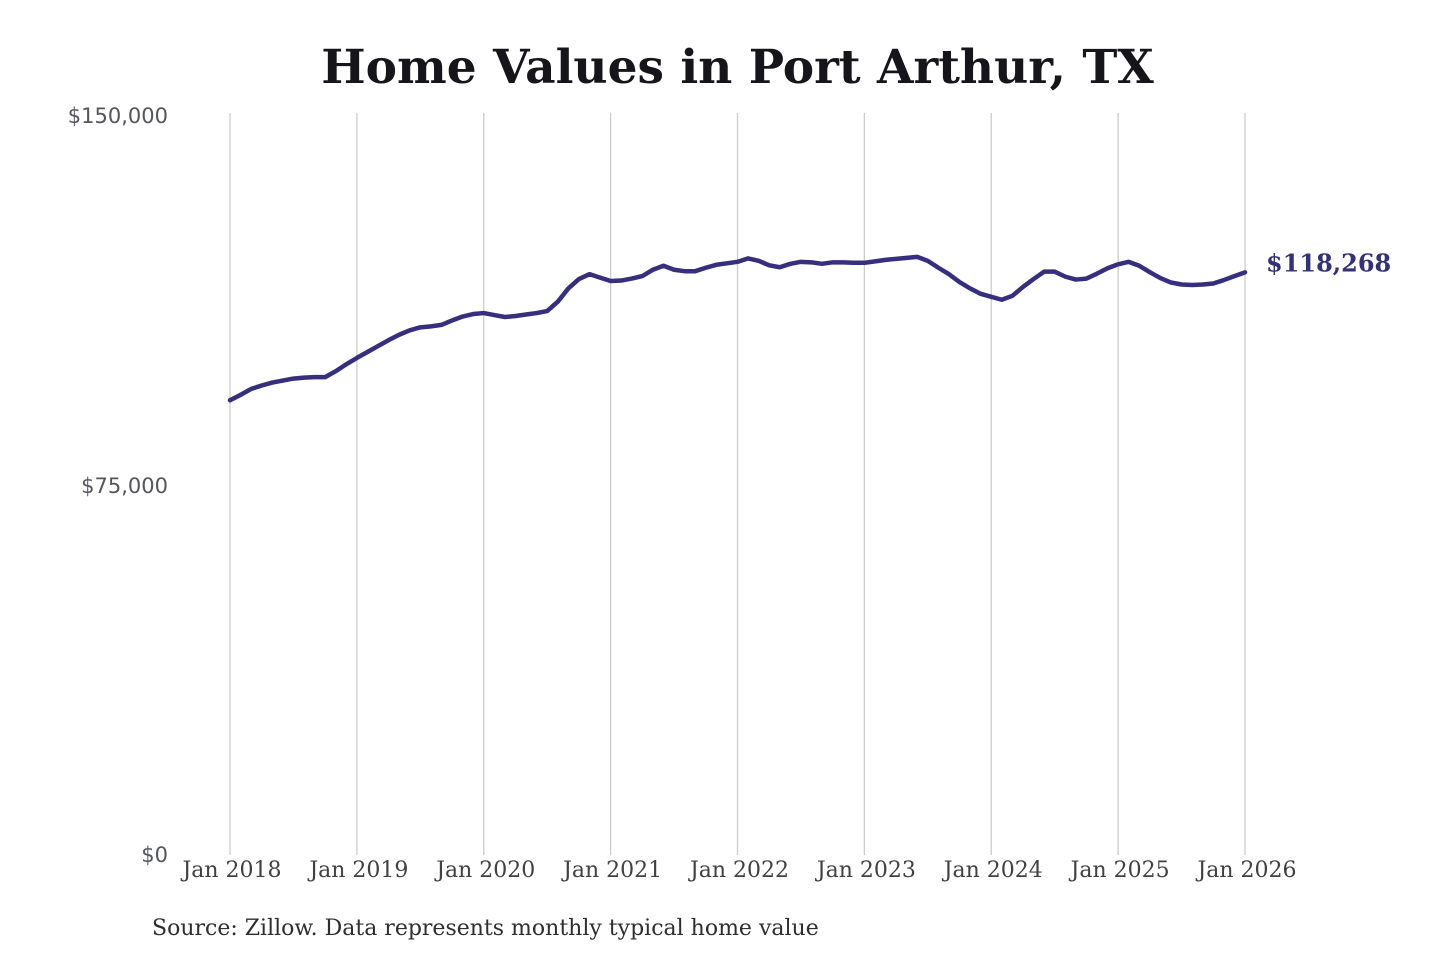  What do you see at coordinates (1120, 870) in the screenshot?
I see `x-axis-label: Jan 2025` at bounding box center [1120, 870].